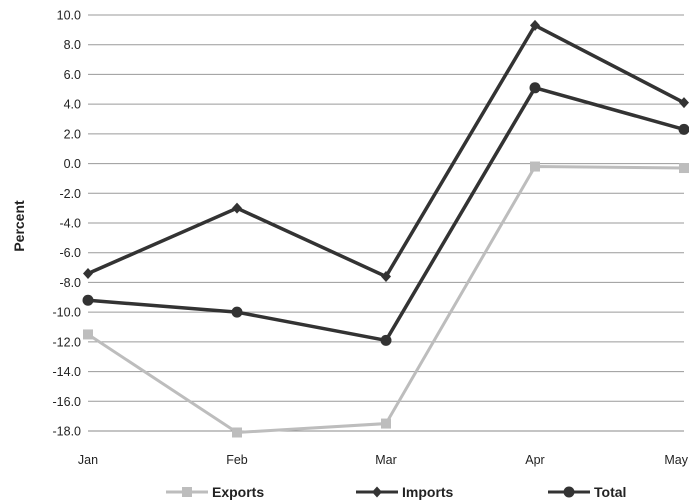  Describe the element at coordinates (67, 372) in the screenshot. I see `y-tick-label: -14.0` at that location.